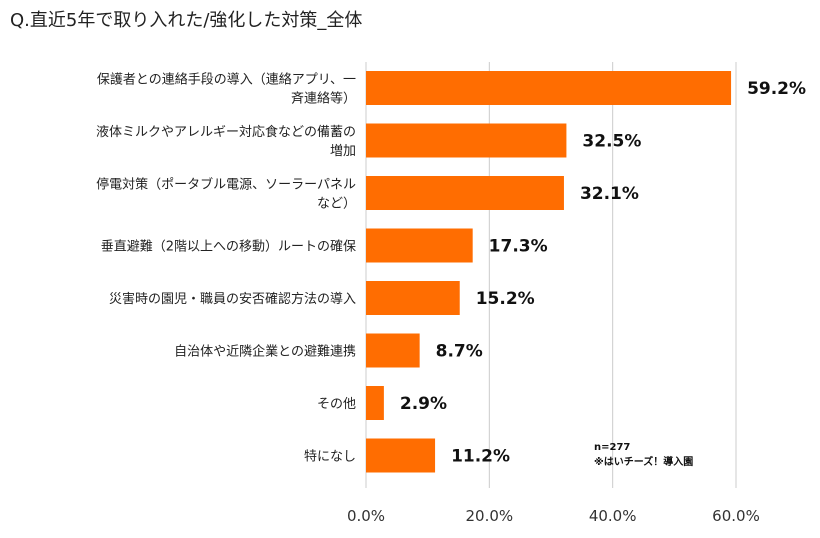  I want to click on category-label: その他, so click(336, 404).